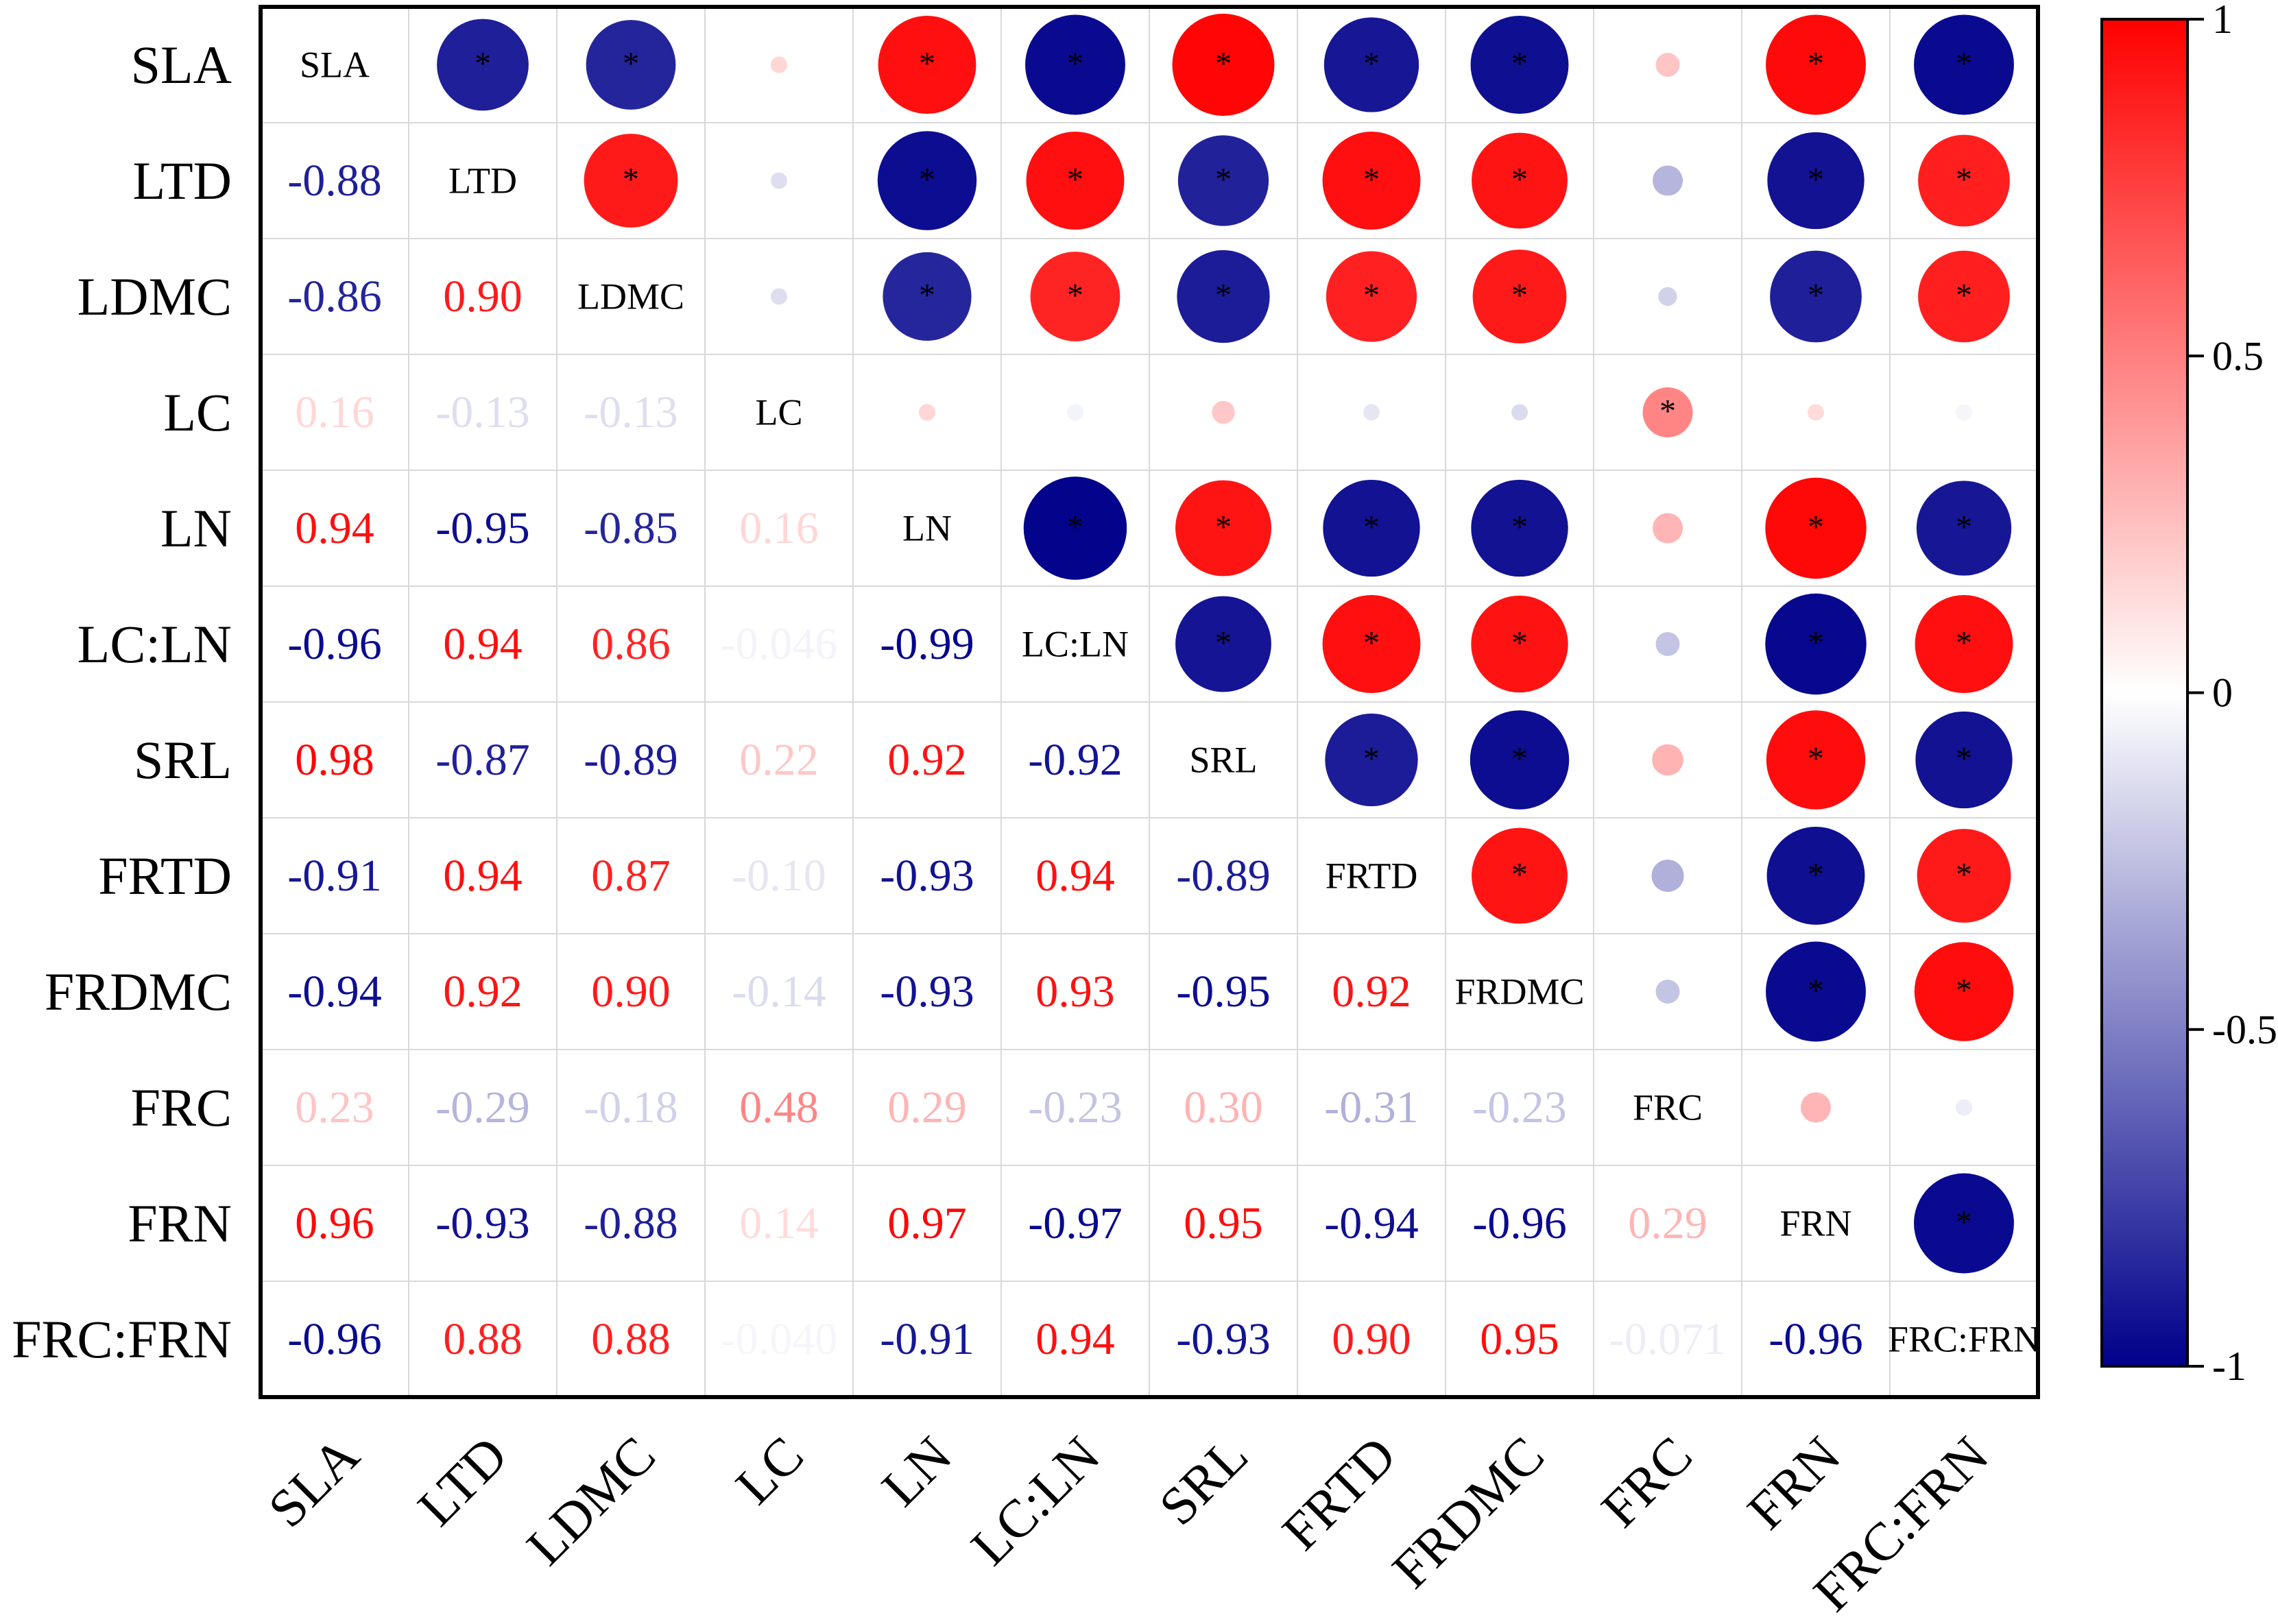 Image resolution: width=2278 pixels, height=1624 pixels. What do you see at coordinates (1224, 1107) in the screenshot?
I see `corr-value-frc-srl: 0.30` at bounding box center [1224, 1107].